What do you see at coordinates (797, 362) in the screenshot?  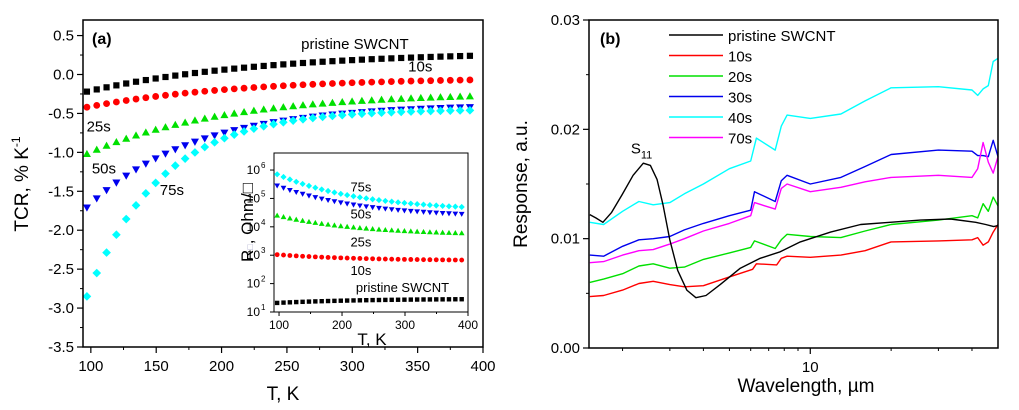 I see `panel-b-x-ticks: 10` at bounding box center [797, 362].